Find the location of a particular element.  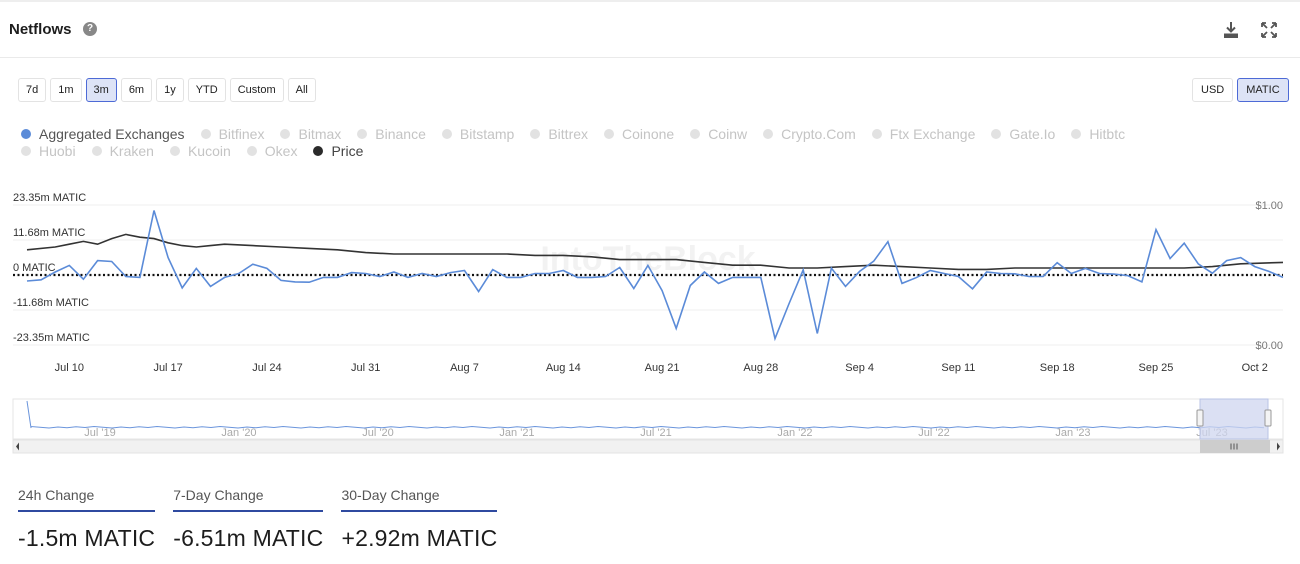

stat-label: 7-Day Change is located at coordinates (248, 499).